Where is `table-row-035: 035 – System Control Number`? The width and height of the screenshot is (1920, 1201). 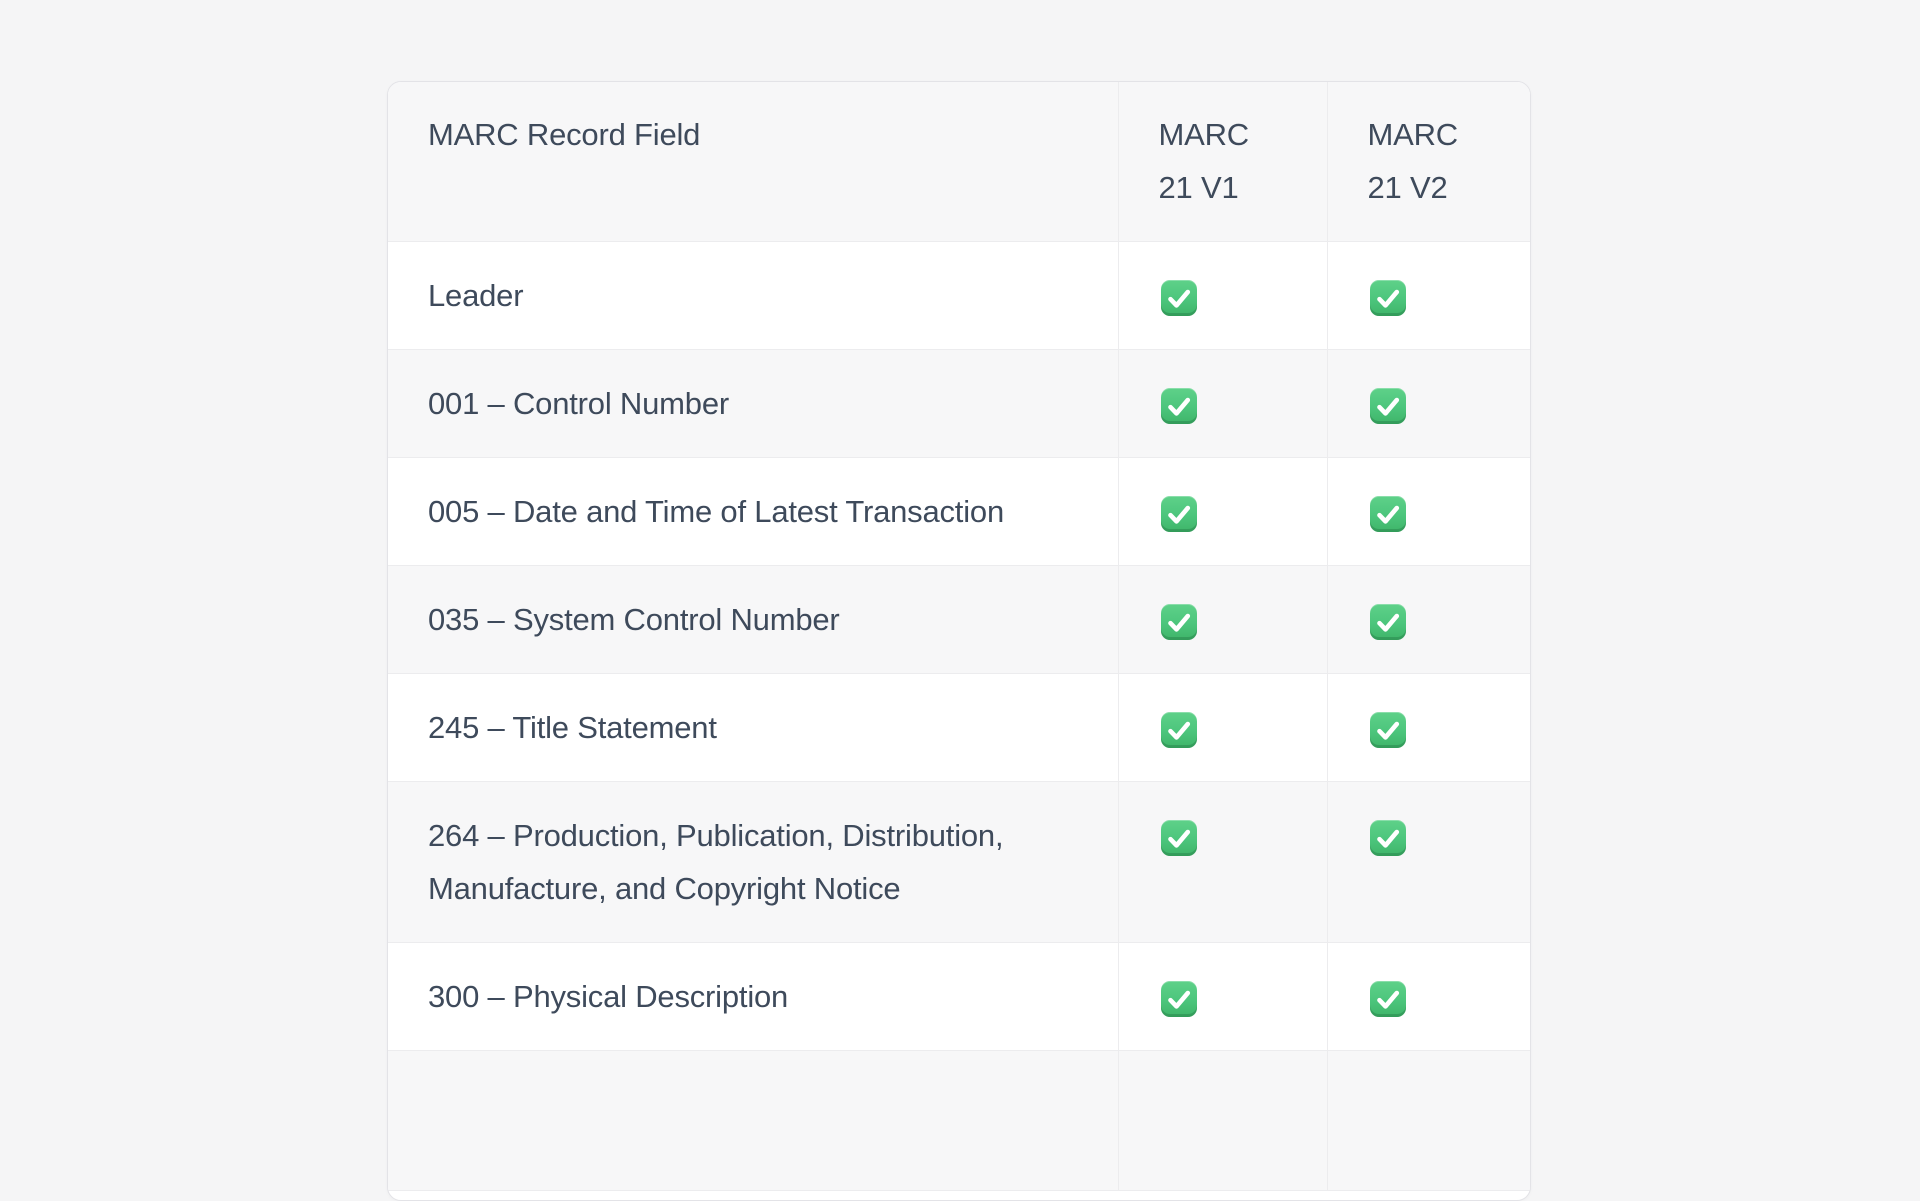 table-row-035: 035 – System Control Number is located at coordinates (959, 619).